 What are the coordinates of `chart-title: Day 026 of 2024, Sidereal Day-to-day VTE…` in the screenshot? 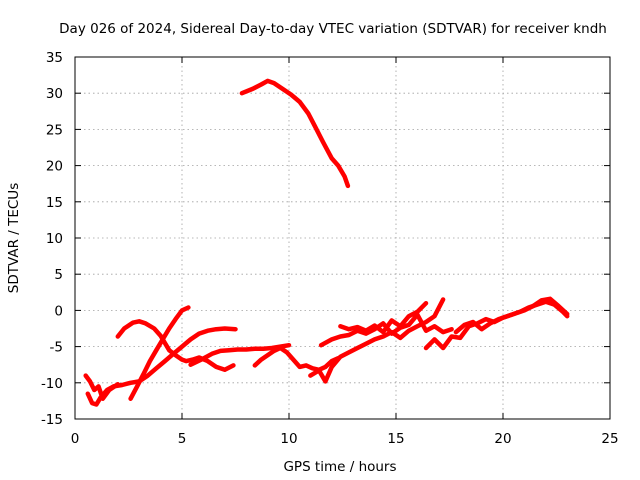 It's located at (333, 29).